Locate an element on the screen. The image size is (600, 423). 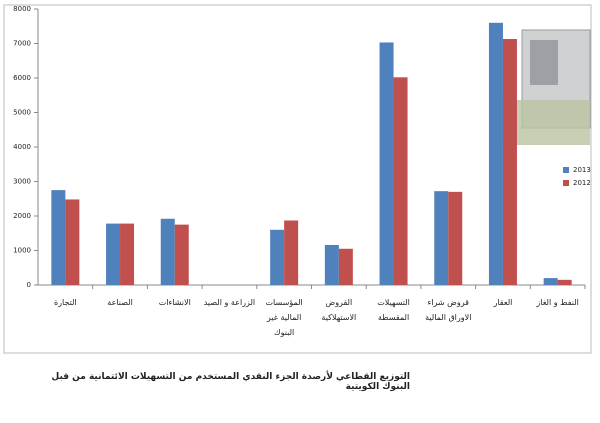
y-tick-label: 0 is located at coordinates (29, 285).